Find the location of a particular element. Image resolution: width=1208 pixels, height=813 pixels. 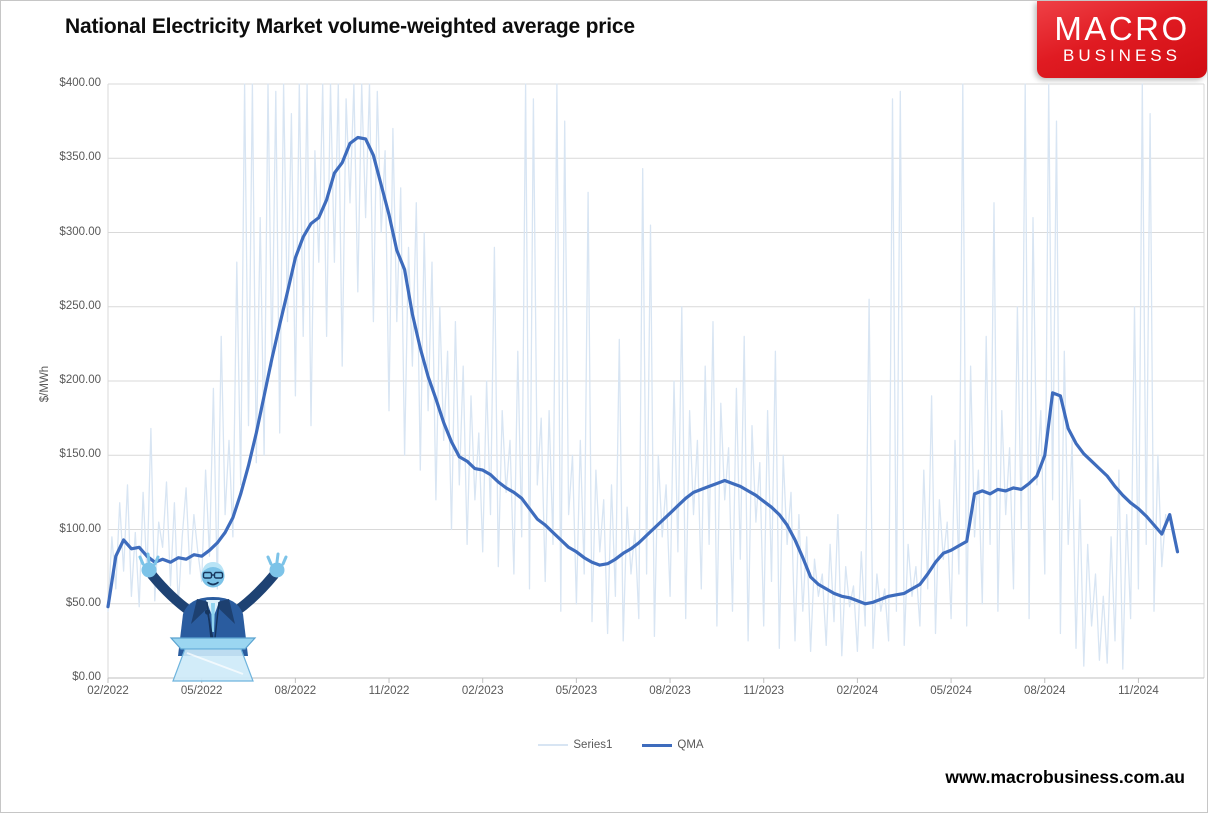

legend-item-series1: Series1 is located at coordinates (575, 745).